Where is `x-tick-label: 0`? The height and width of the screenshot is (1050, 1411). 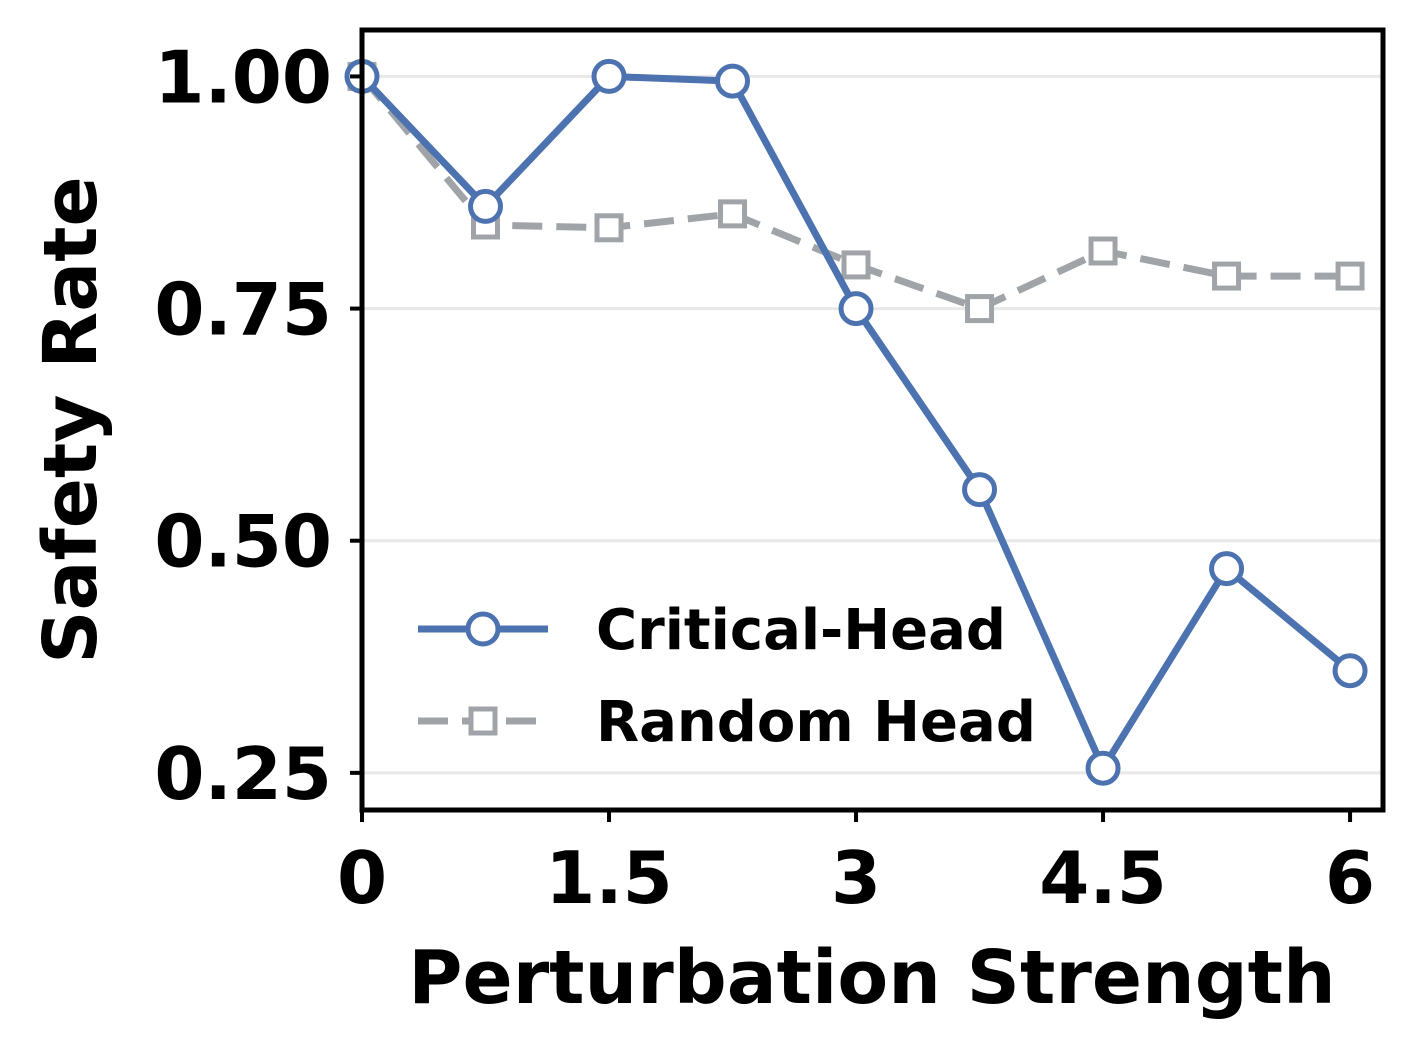
x-tick-label: 0 is located at coordinates (362, 878).